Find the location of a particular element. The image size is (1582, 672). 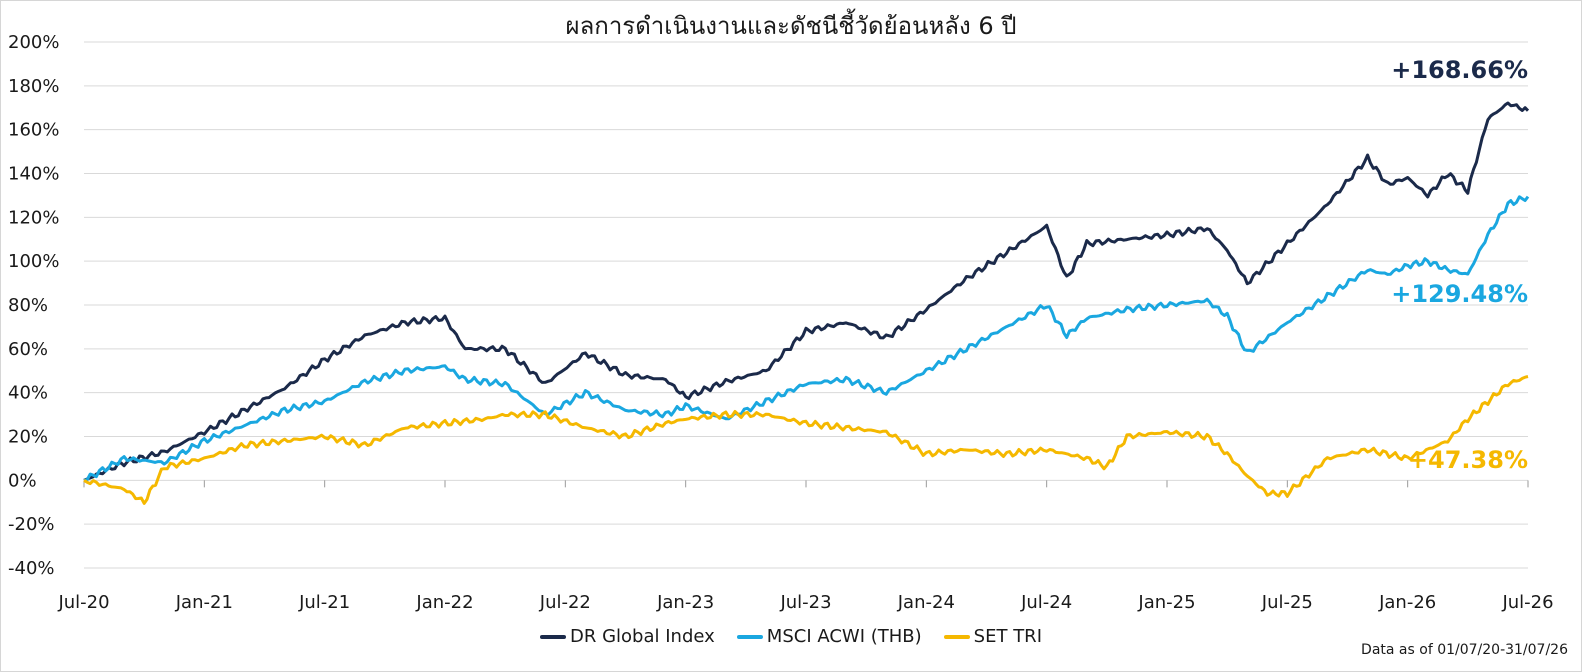

legend-label: MSCI ACWI (THB) is located at coordinates (844, 636).